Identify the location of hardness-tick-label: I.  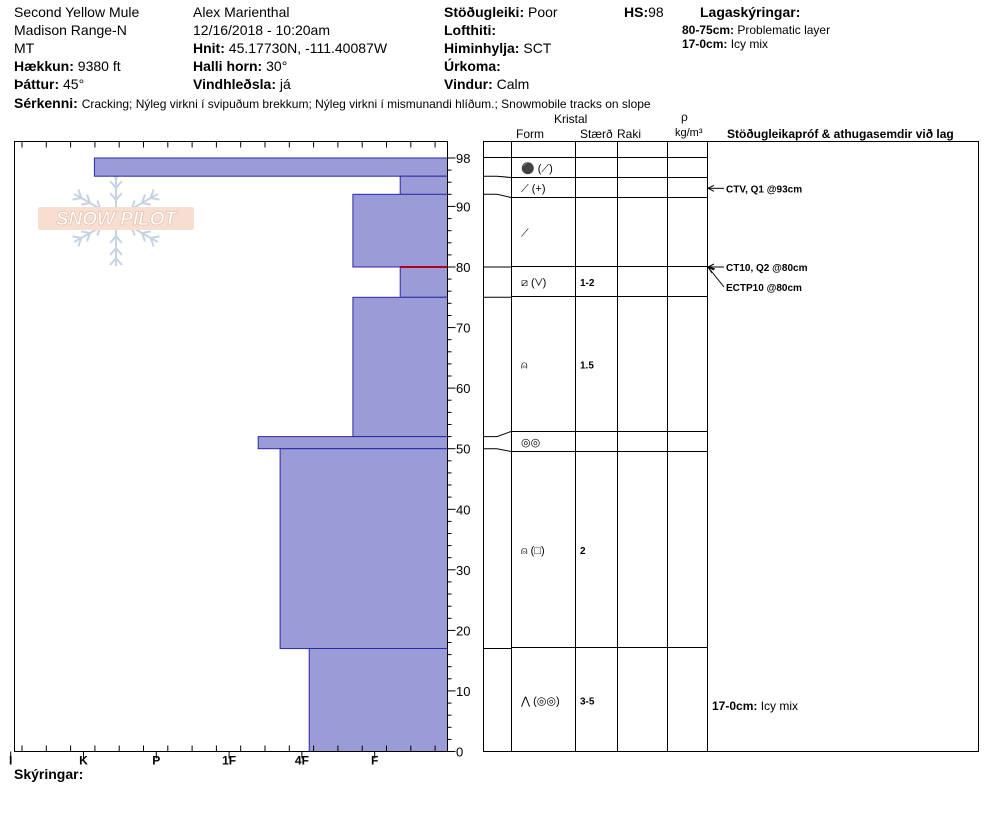
(10, 761).